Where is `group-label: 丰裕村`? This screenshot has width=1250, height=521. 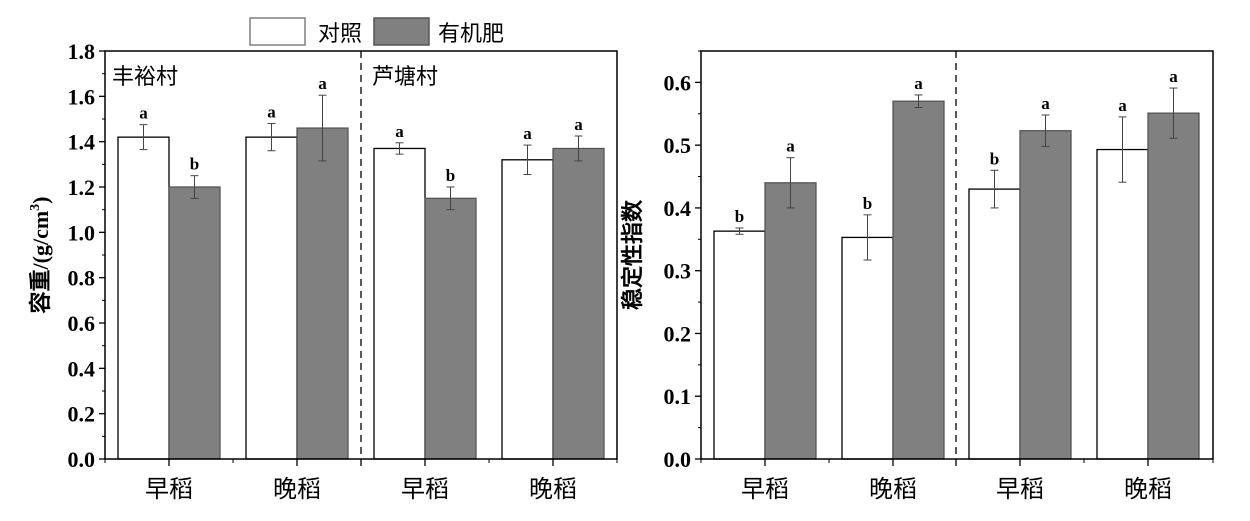 group-label: 丰裕村 is located at coordinates (145, 76).